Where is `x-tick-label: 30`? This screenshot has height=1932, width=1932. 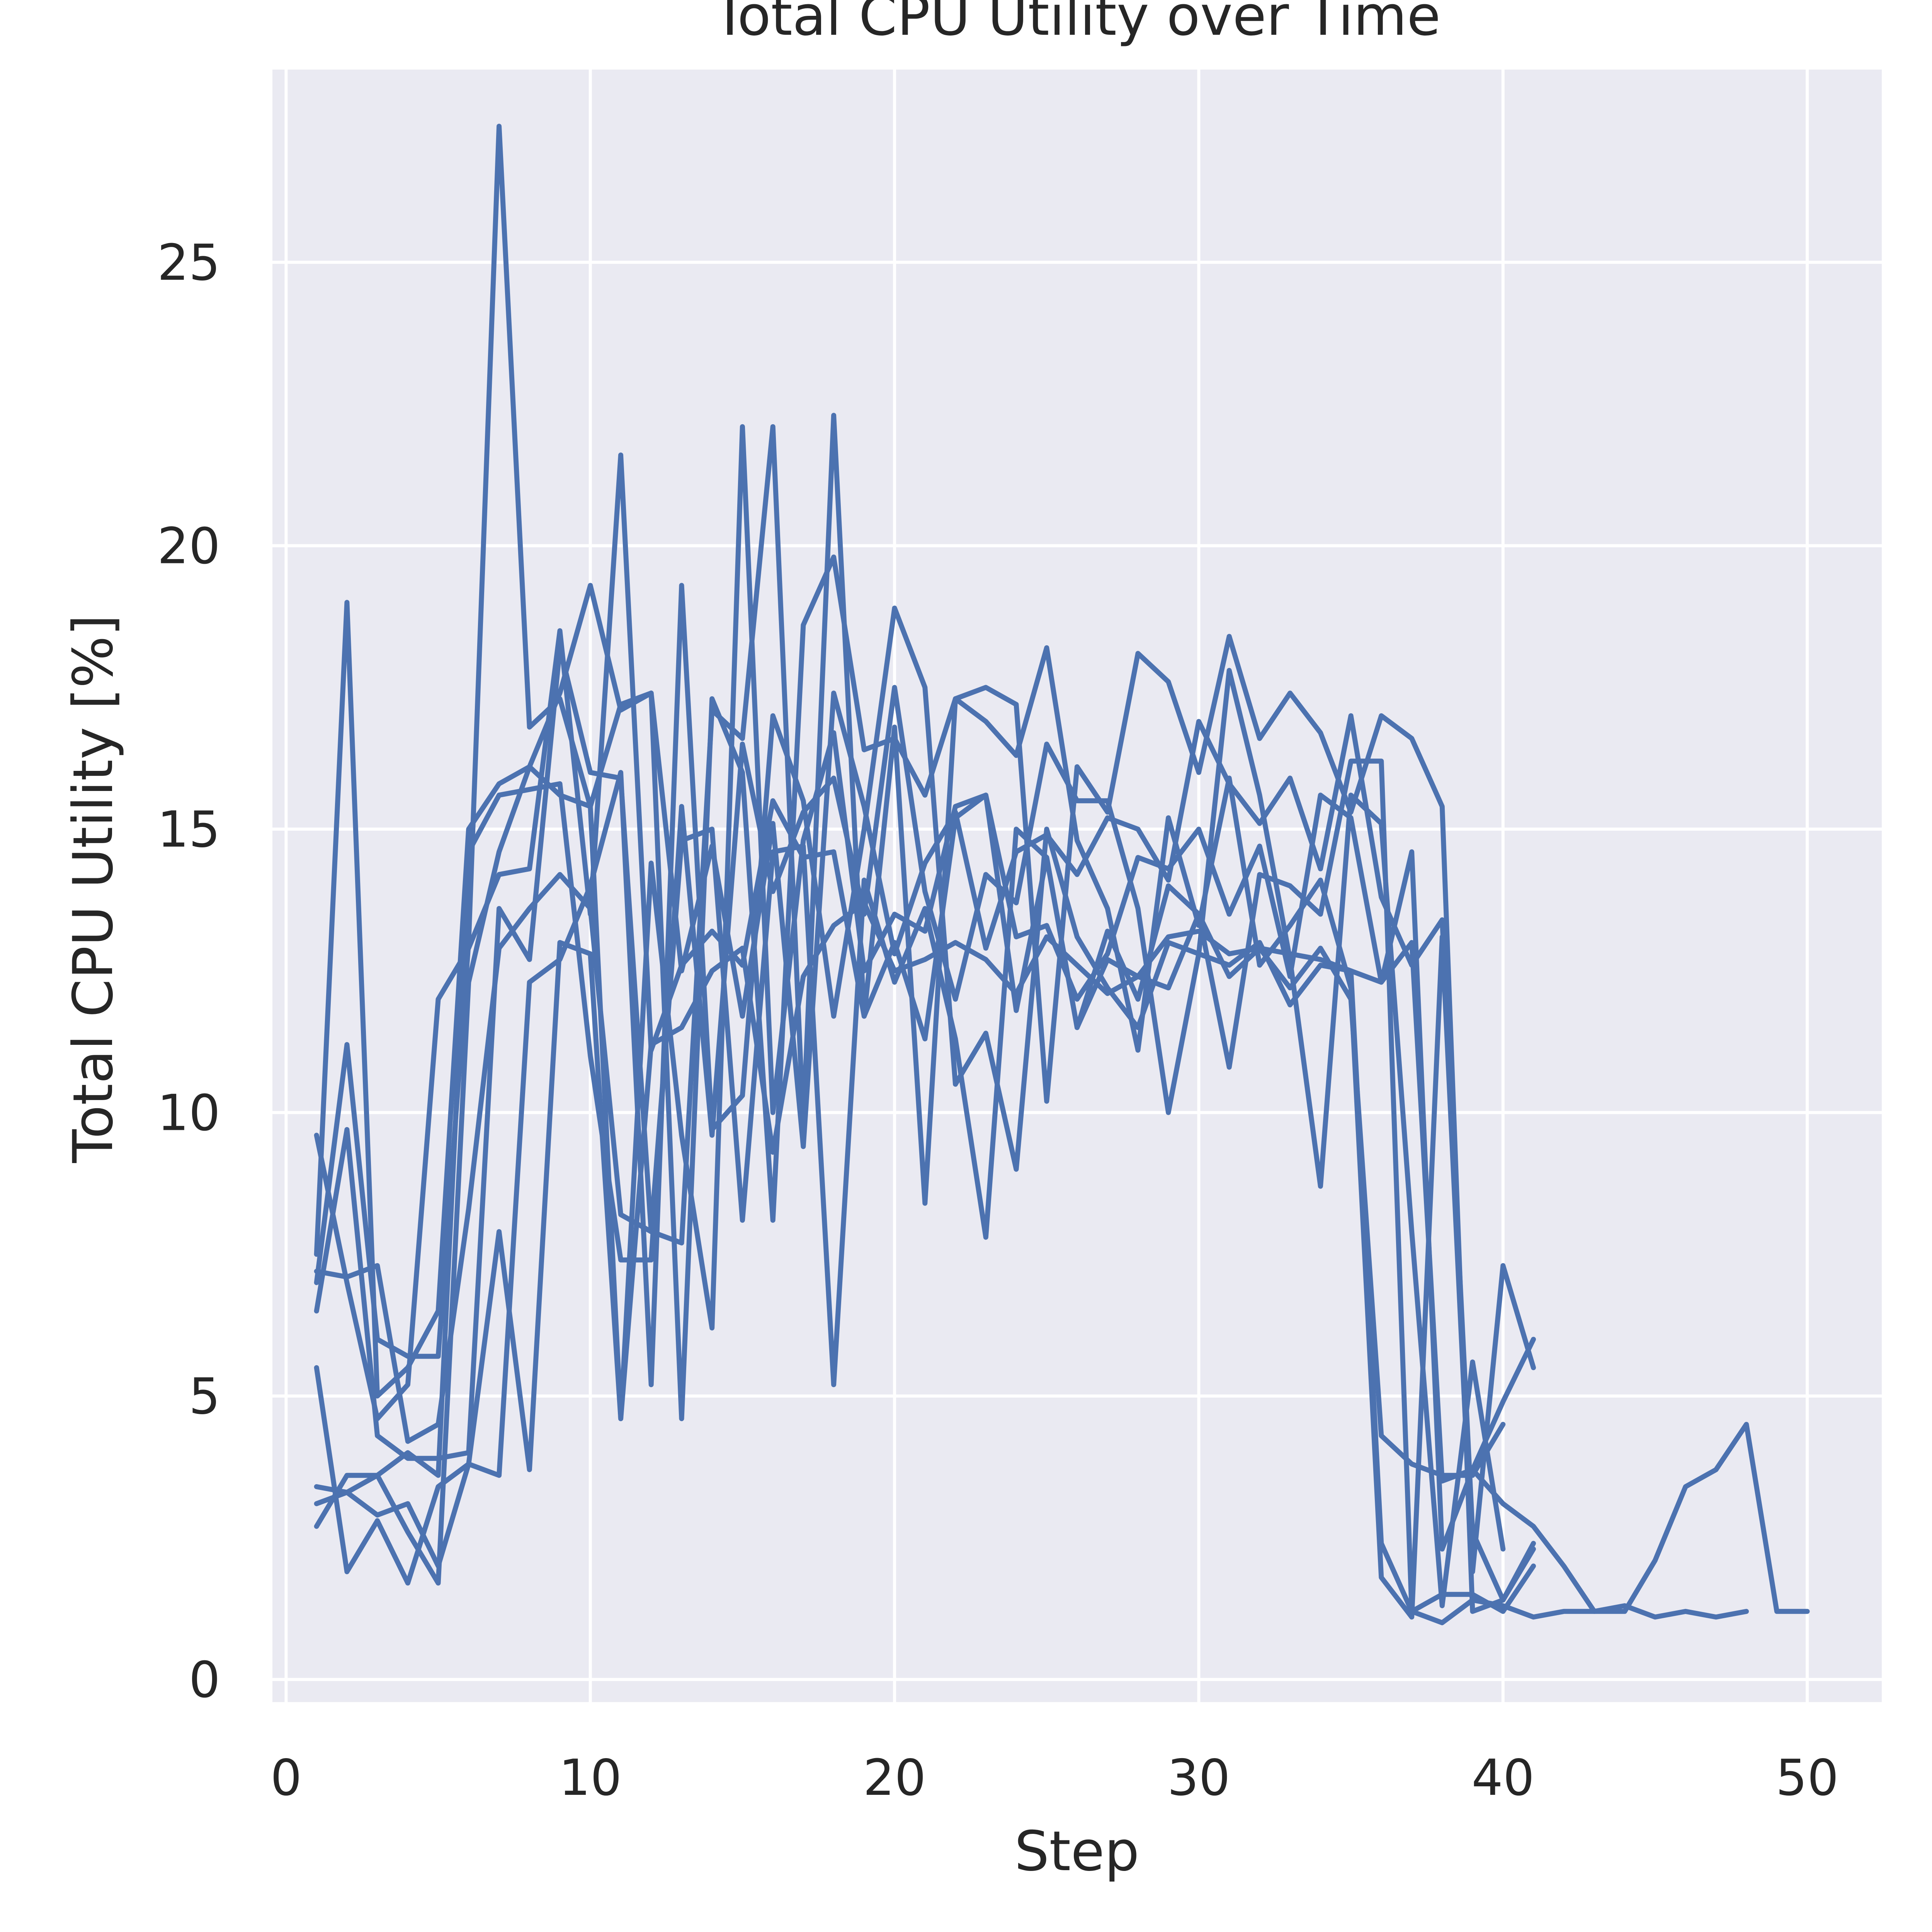
x-tick-label: 30 is located at coordinates (1198, 1778).